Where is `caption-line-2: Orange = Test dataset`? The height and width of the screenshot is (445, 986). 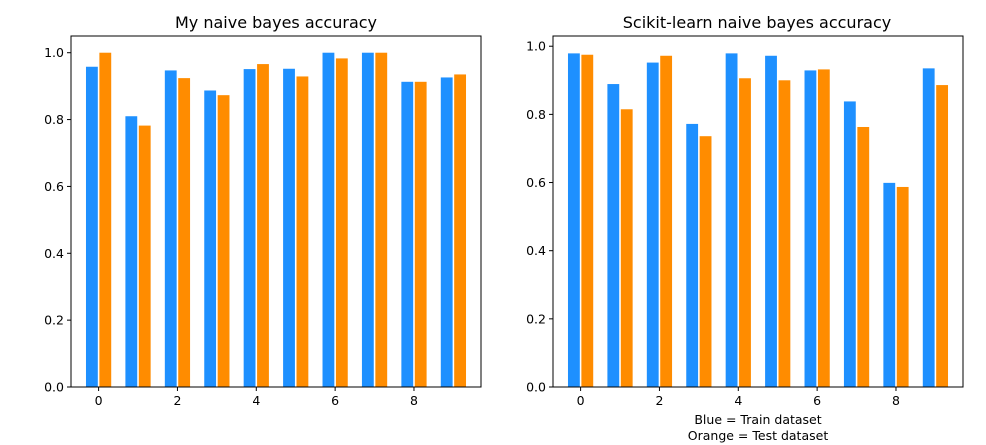
caption-line-2: Orange = Test dataset is located at coordinates (758, 435).